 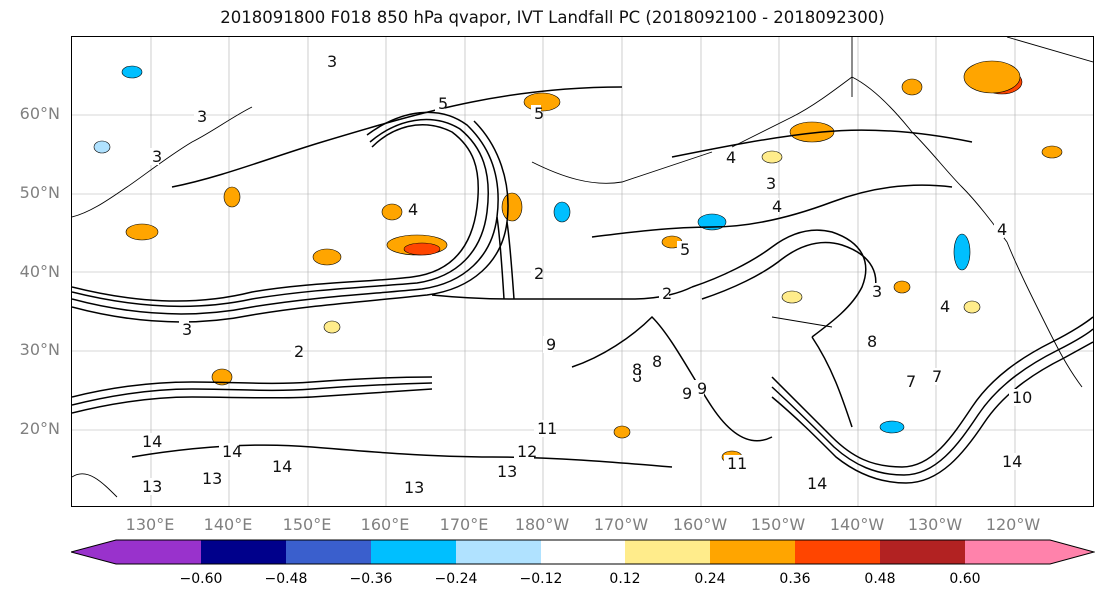 I want to click on lat-label-50n: 50°N, so click(x=39, y=192).